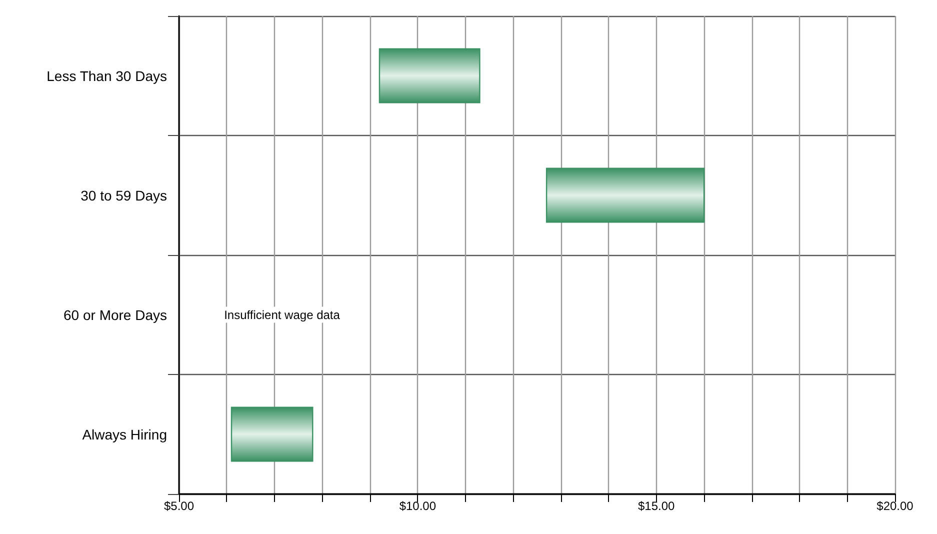 The height and width of the screenshot is (534, 937). I want to click on x-tick-label: $15.00, so click(657, 506).